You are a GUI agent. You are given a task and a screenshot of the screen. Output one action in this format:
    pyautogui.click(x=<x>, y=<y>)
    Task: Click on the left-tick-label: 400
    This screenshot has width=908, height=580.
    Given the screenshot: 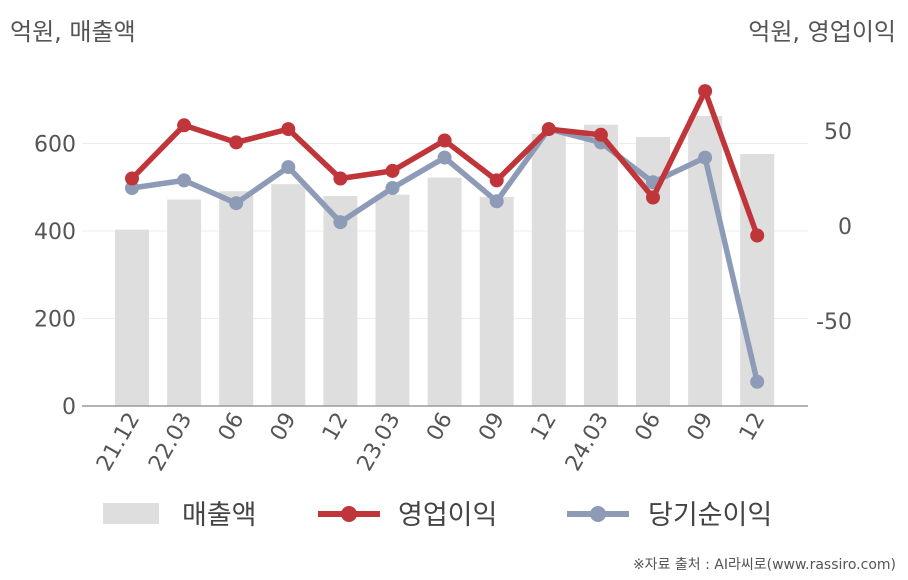 What is the action you would take?
    pyautogui.click(x=55, y=232)
    